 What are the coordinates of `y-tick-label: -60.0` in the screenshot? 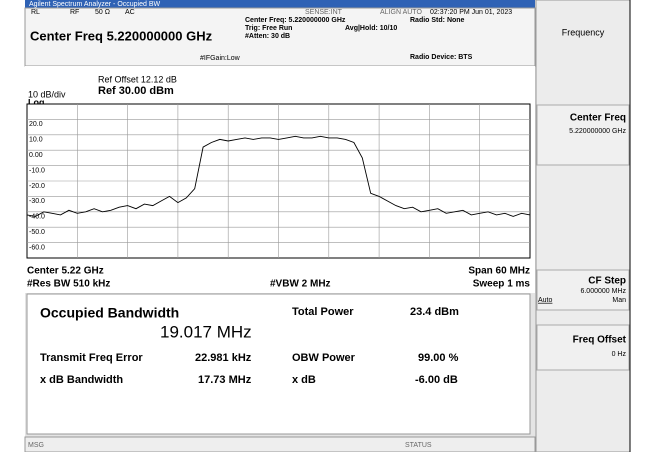 It's located at (37, 247).